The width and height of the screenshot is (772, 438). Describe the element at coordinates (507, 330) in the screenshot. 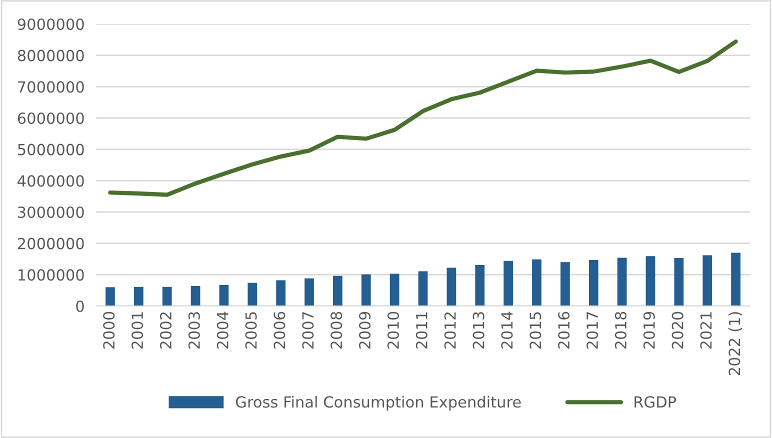

I see `x-tick-label: 2014` at that location.